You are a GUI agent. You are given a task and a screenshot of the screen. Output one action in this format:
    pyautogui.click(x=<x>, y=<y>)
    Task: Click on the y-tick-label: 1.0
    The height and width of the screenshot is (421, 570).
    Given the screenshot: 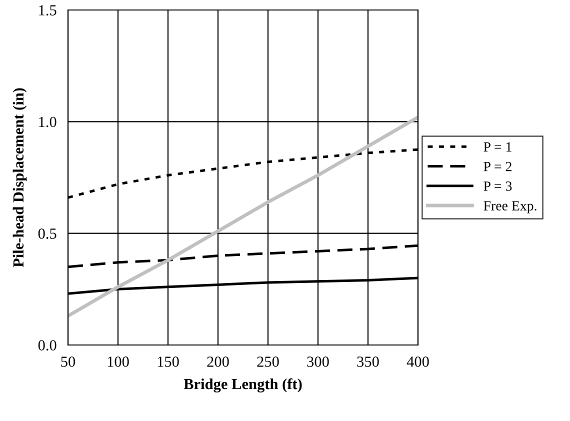 What is the action you would take?
    pyautogui.click(x=47, y=122)
    